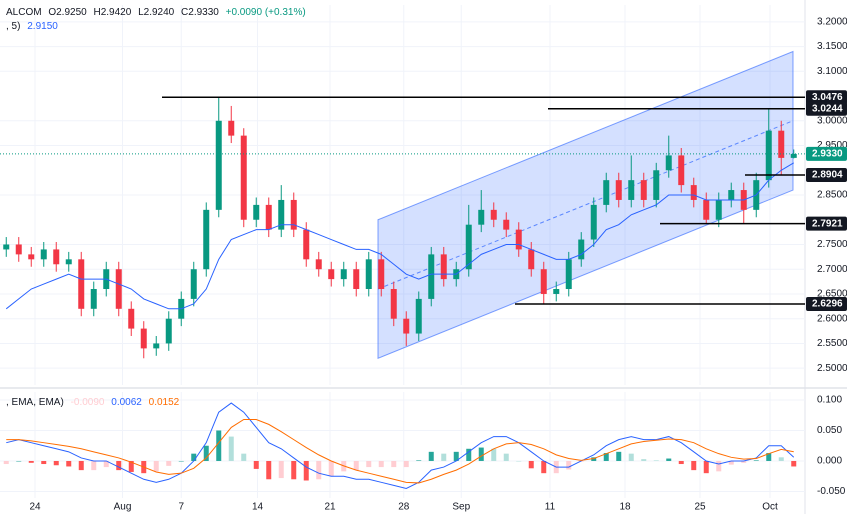  Describe the element at coordinates (832, 195) in the screenshot. I see `y-tick-label: 2.8500` at that location.